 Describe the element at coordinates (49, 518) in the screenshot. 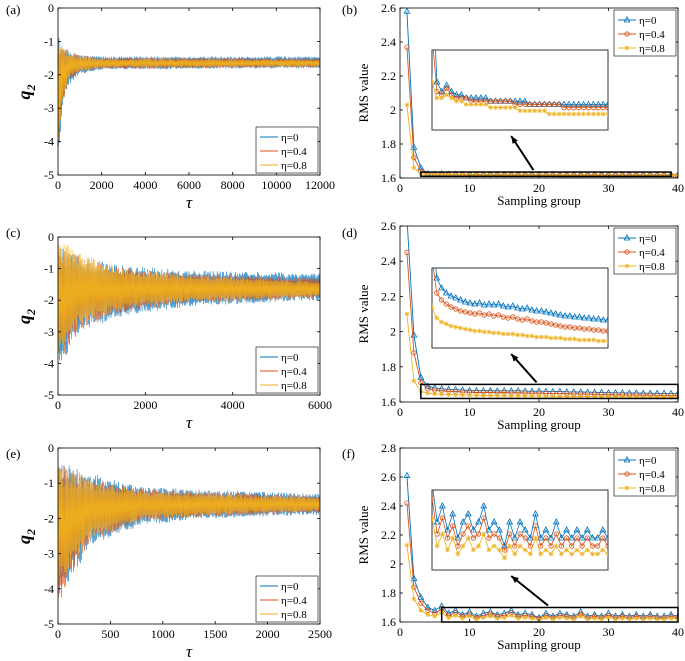

I see `y-tick-label: -2` at that location.